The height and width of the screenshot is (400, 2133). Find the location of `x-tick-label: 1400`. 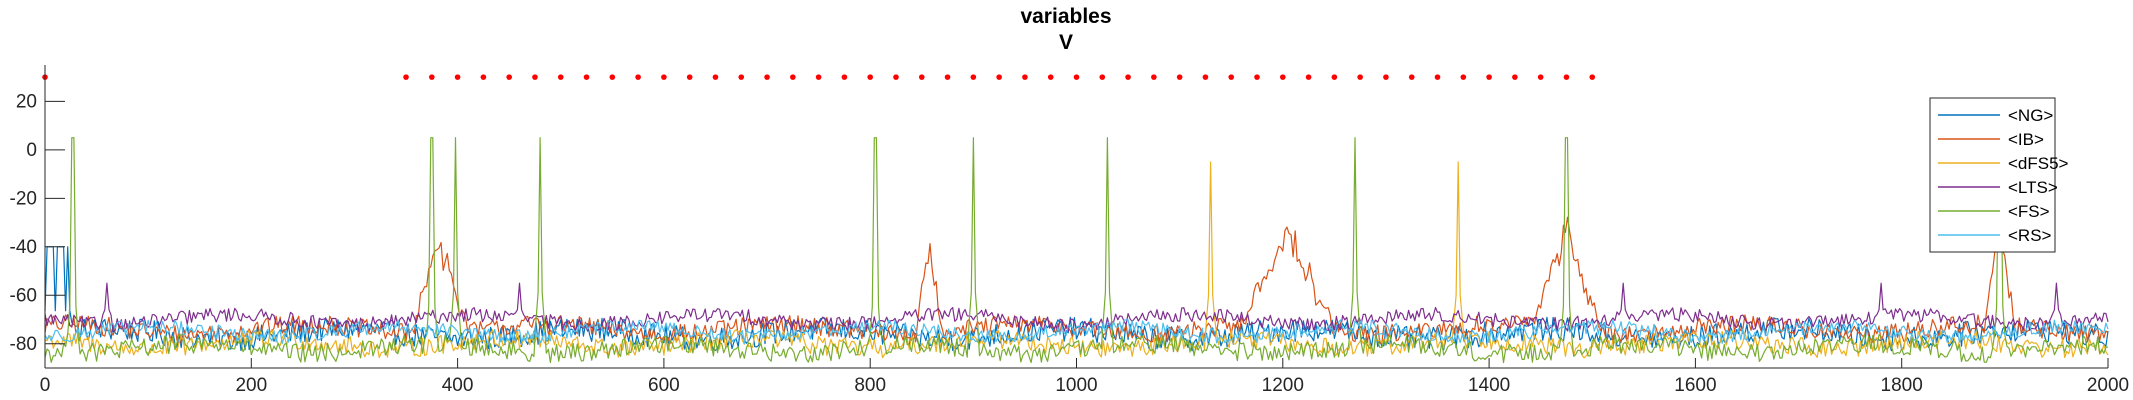

x-tick-label: 1400 is located at coordinates (1489, 385).